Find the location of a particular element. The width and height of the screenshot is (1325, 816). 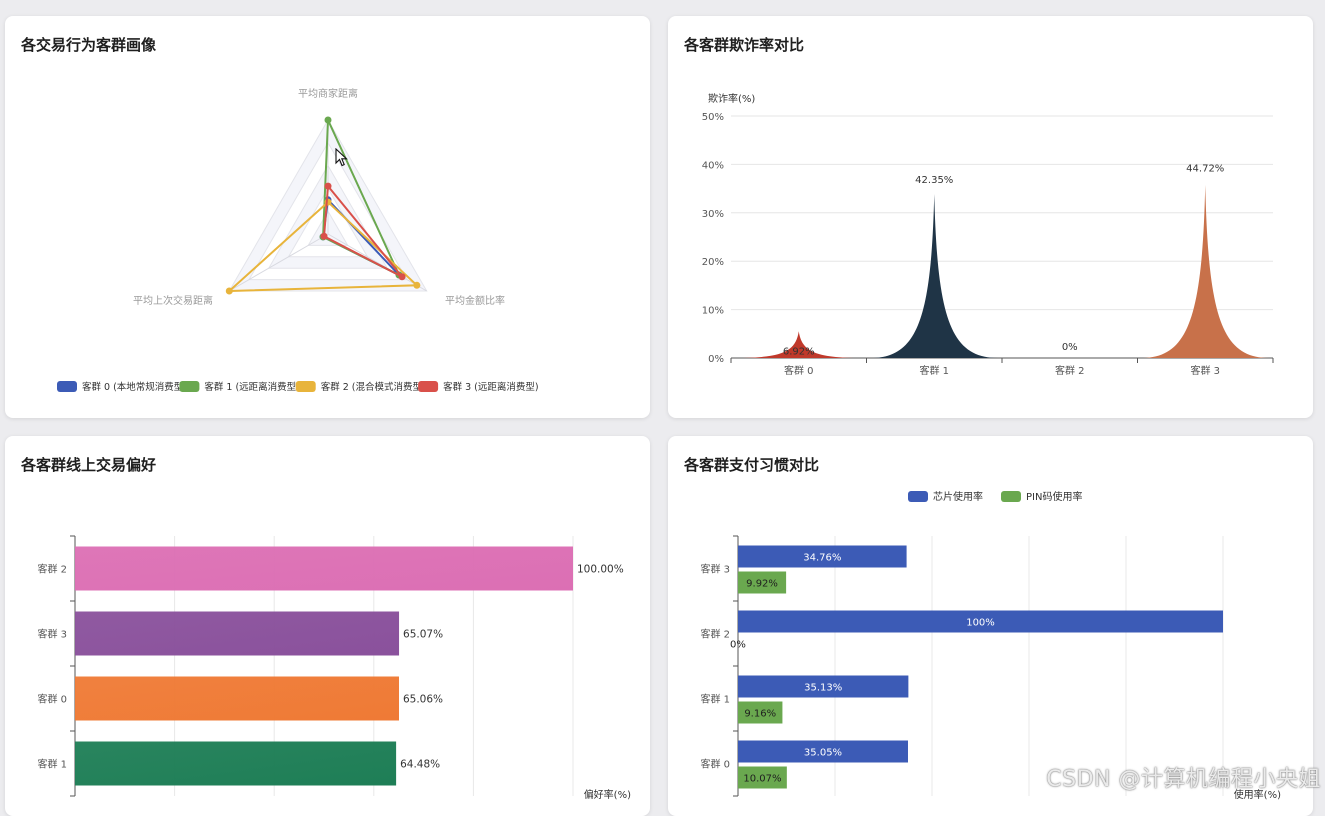

mouse-cursor-icon is located at coordinates (341, 157).